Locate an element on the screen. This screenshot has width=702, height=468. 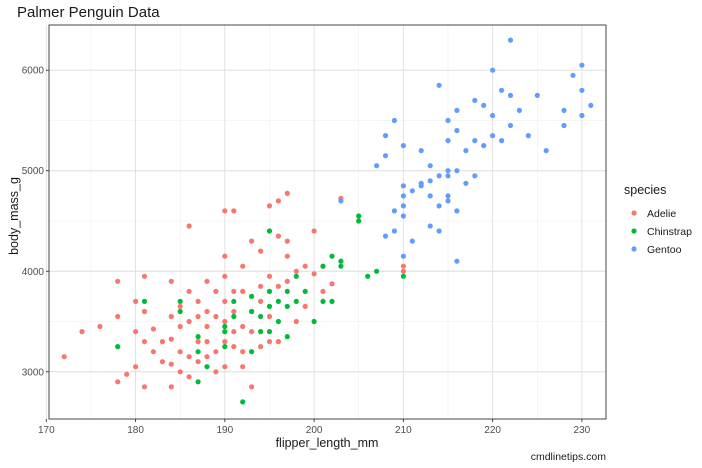
legend-item-chinstrap: Chinstrap is located at coordinates (661, 232).